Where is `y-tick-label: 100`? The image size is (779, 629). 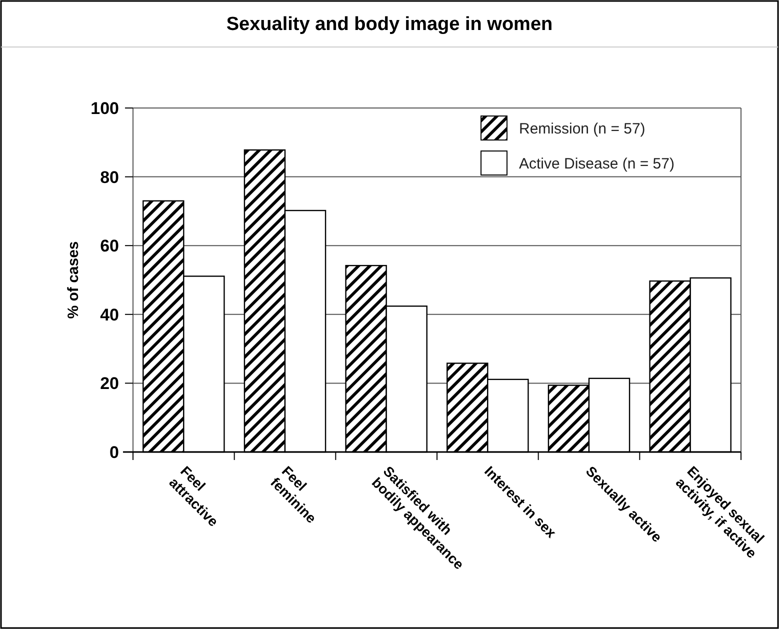
y-tick-label: 100 is located at coordinates (104, 108).